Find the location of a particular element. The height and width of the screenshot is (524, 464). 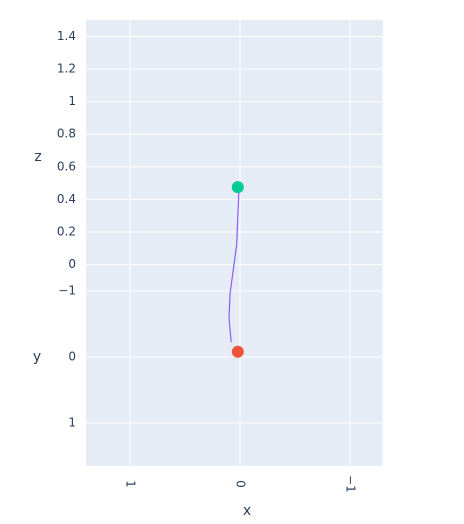

z-tick-label: 0.6 is located at coordinates (66, 166).